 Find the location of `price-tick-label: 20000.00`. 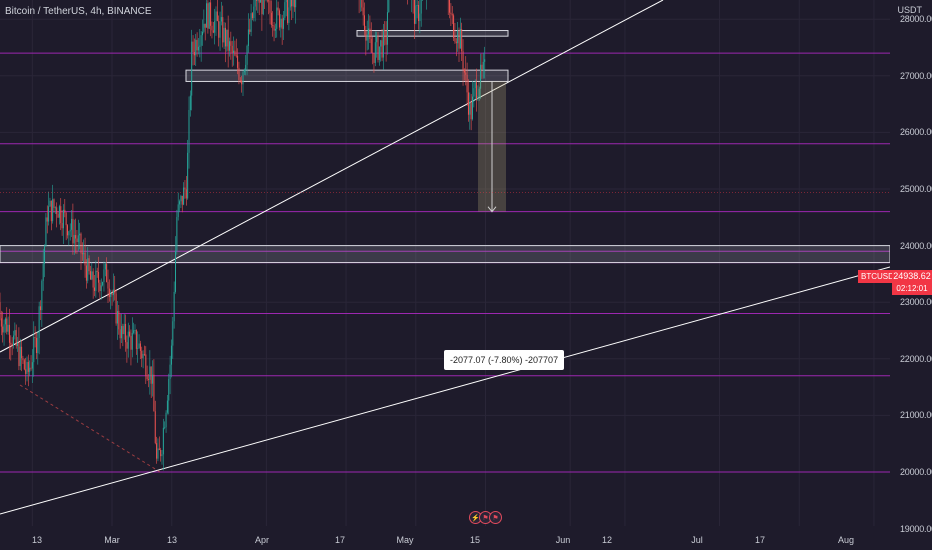

price-tick-label: 20000.00 is located at coordinates (916, 472).